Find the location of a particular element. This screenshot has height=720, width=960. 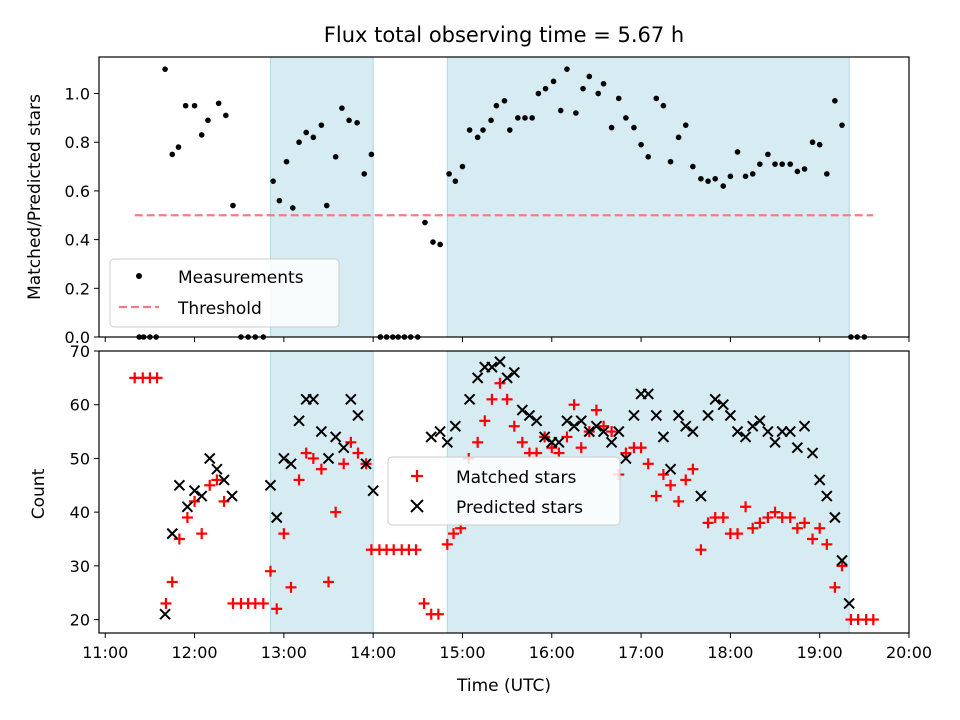

count-y-axis-label: Count is located at coordinates (39, 493).